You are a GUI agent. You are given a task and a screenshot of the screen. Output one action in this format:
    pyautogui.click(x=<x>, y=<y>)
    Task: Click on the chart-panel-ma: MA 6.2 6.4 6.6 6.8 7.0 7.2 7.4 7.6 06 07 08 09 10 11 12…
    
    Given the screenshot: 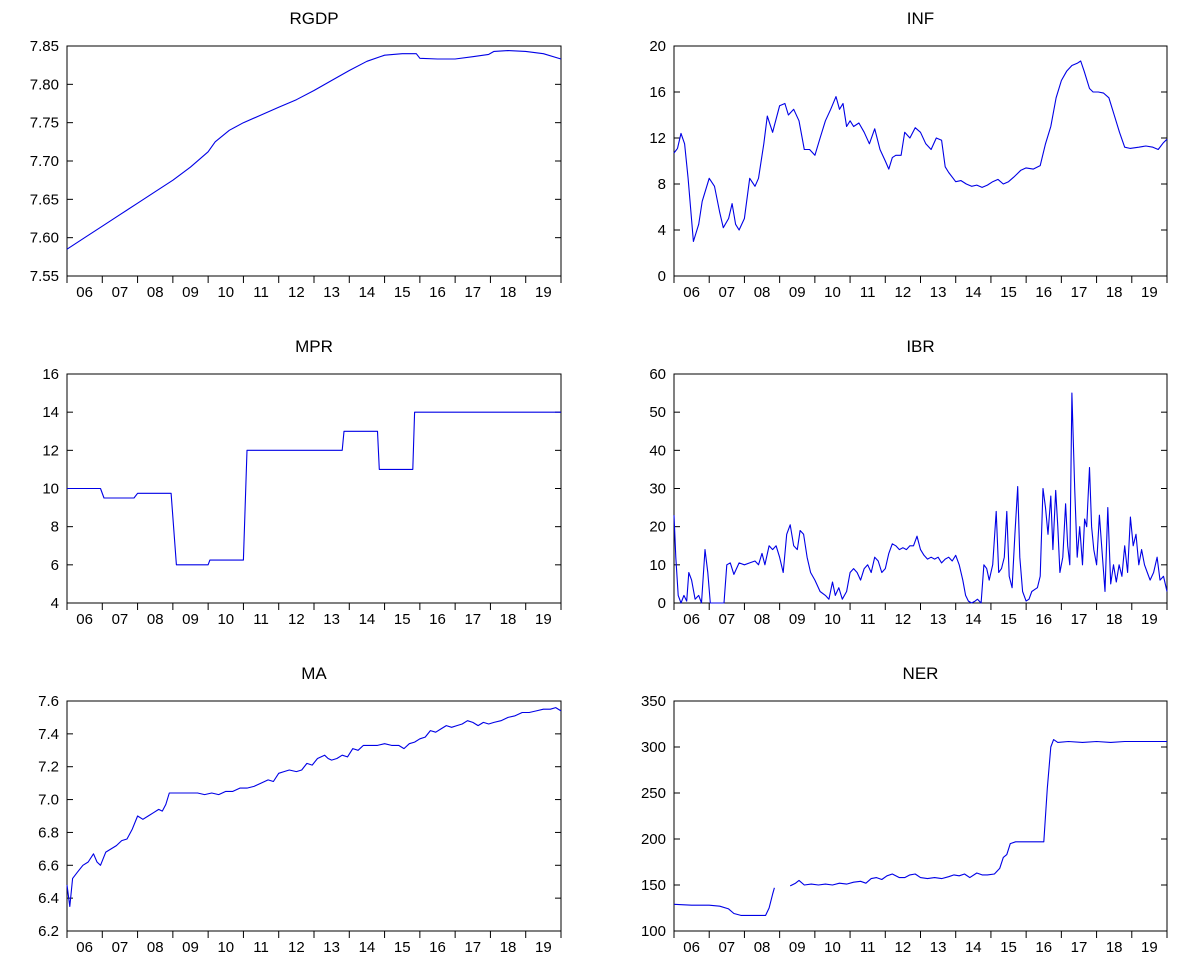 What is the action you would take?
    pyautogui.click(x=300, y=810)
    